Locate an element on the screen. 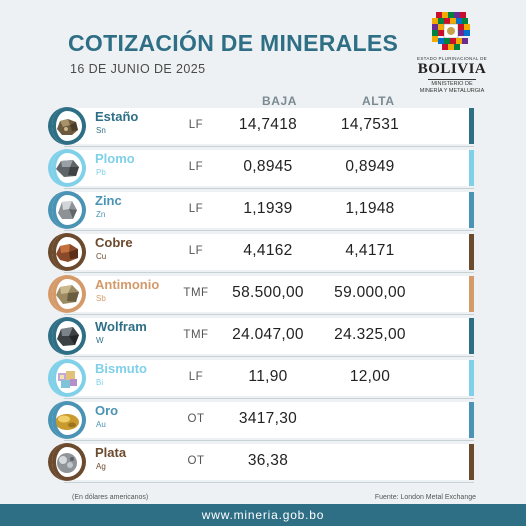  mineral-low-price: 4,4162 is located at coordinates (268, 250).